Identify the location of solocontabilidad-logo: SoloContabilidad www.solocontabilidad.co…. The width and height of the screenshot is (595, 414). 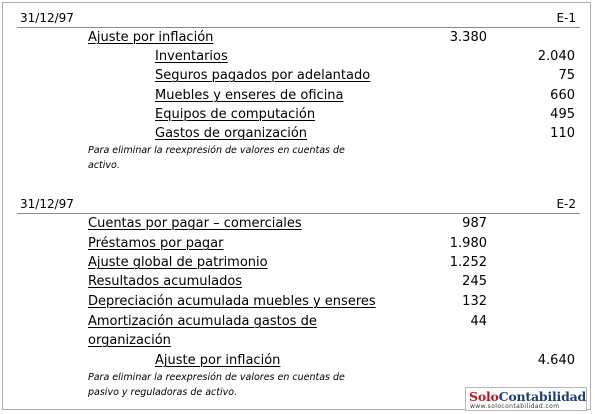
(526, 399).